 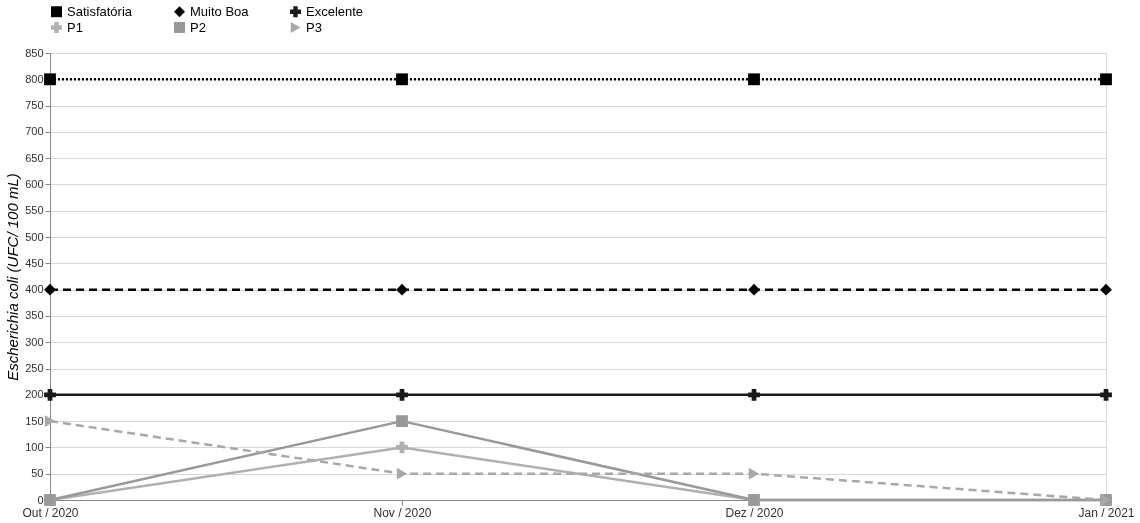 What do you see at coordinates (34, 52) in the screenshot?
I see `y-tick-label: 850` at bounding box center [34, 52].